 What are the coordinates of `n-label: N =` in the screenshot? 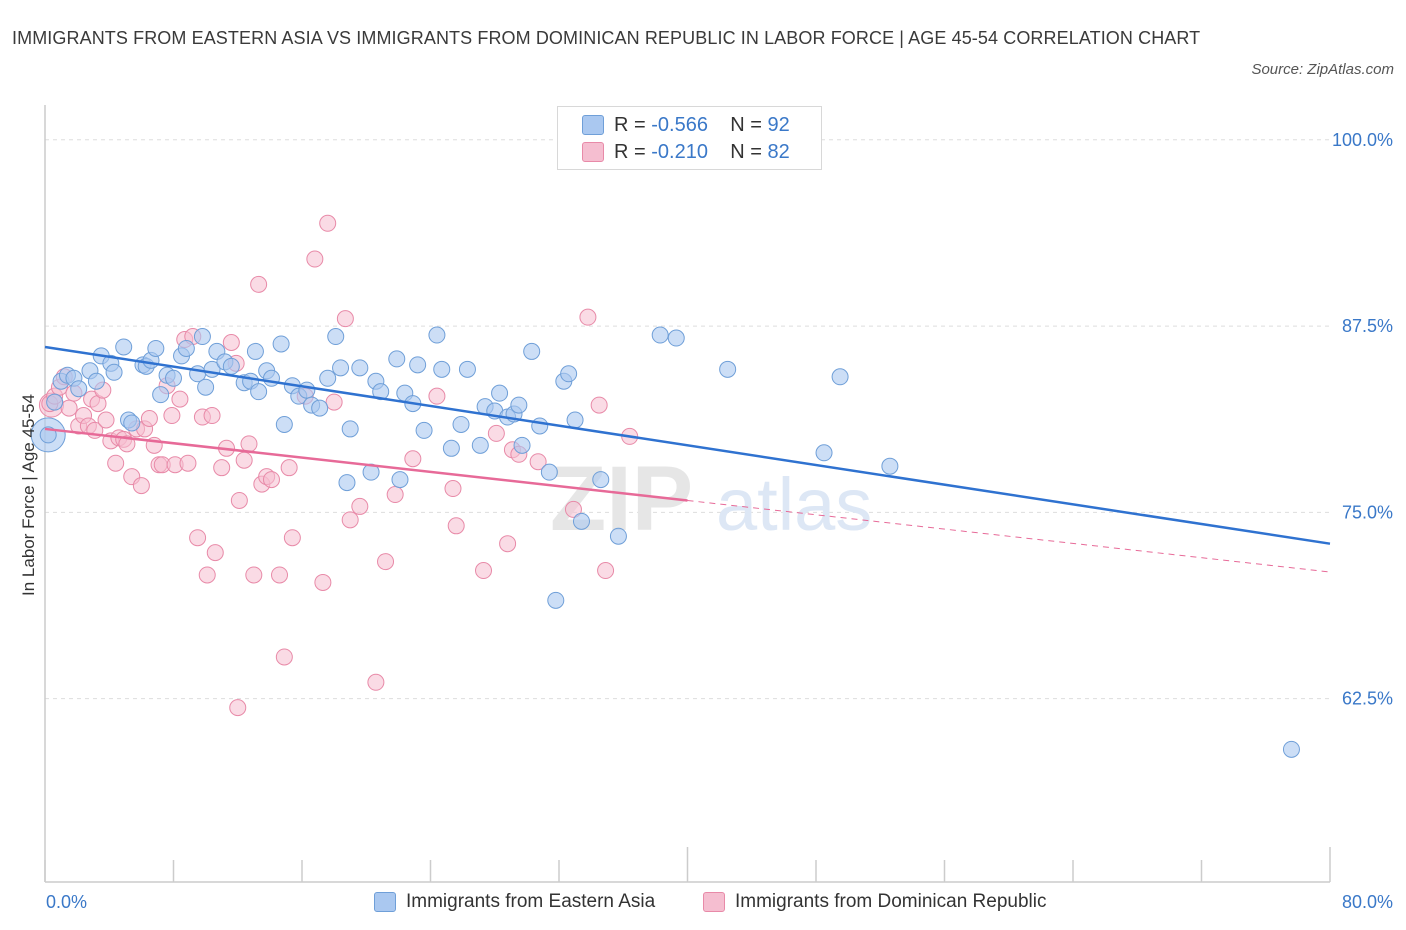 It's located at (746, 125).